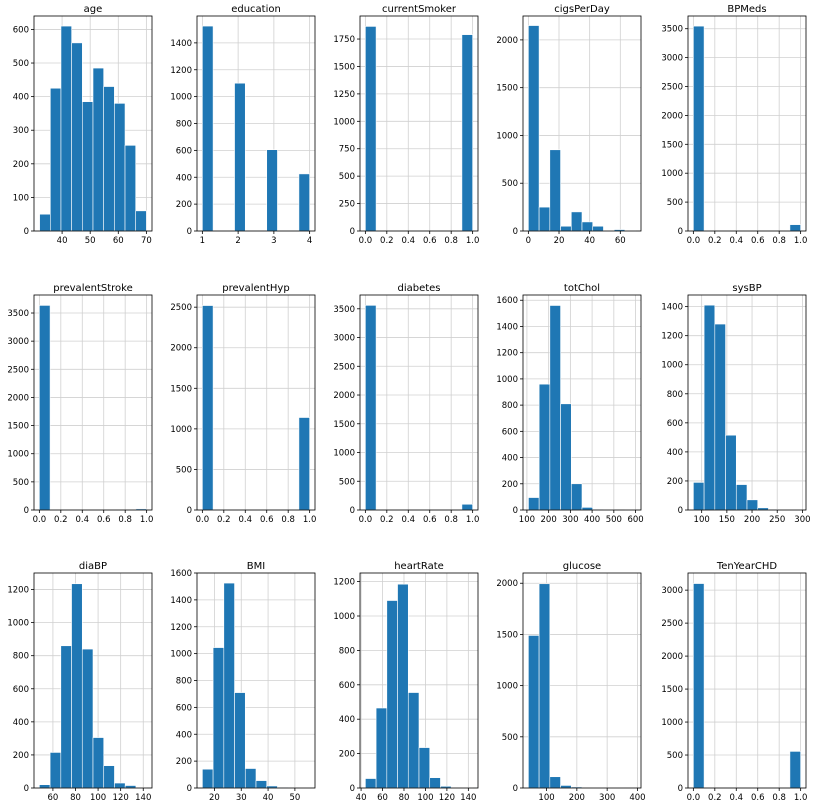 This screenshot has width=828, height=805. I want to click on panel-title: BMI, so click(256, 566).